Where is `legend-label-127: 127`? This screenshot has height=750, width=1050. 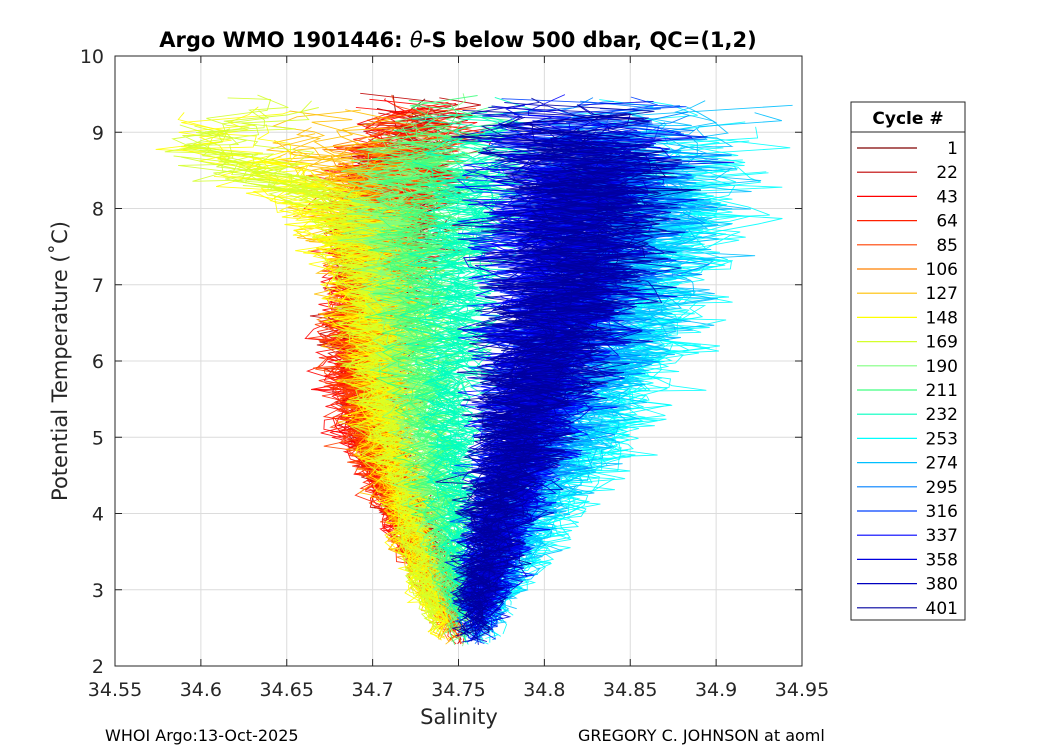
legend-label-127: 127 is located at coordinates (942, 294).